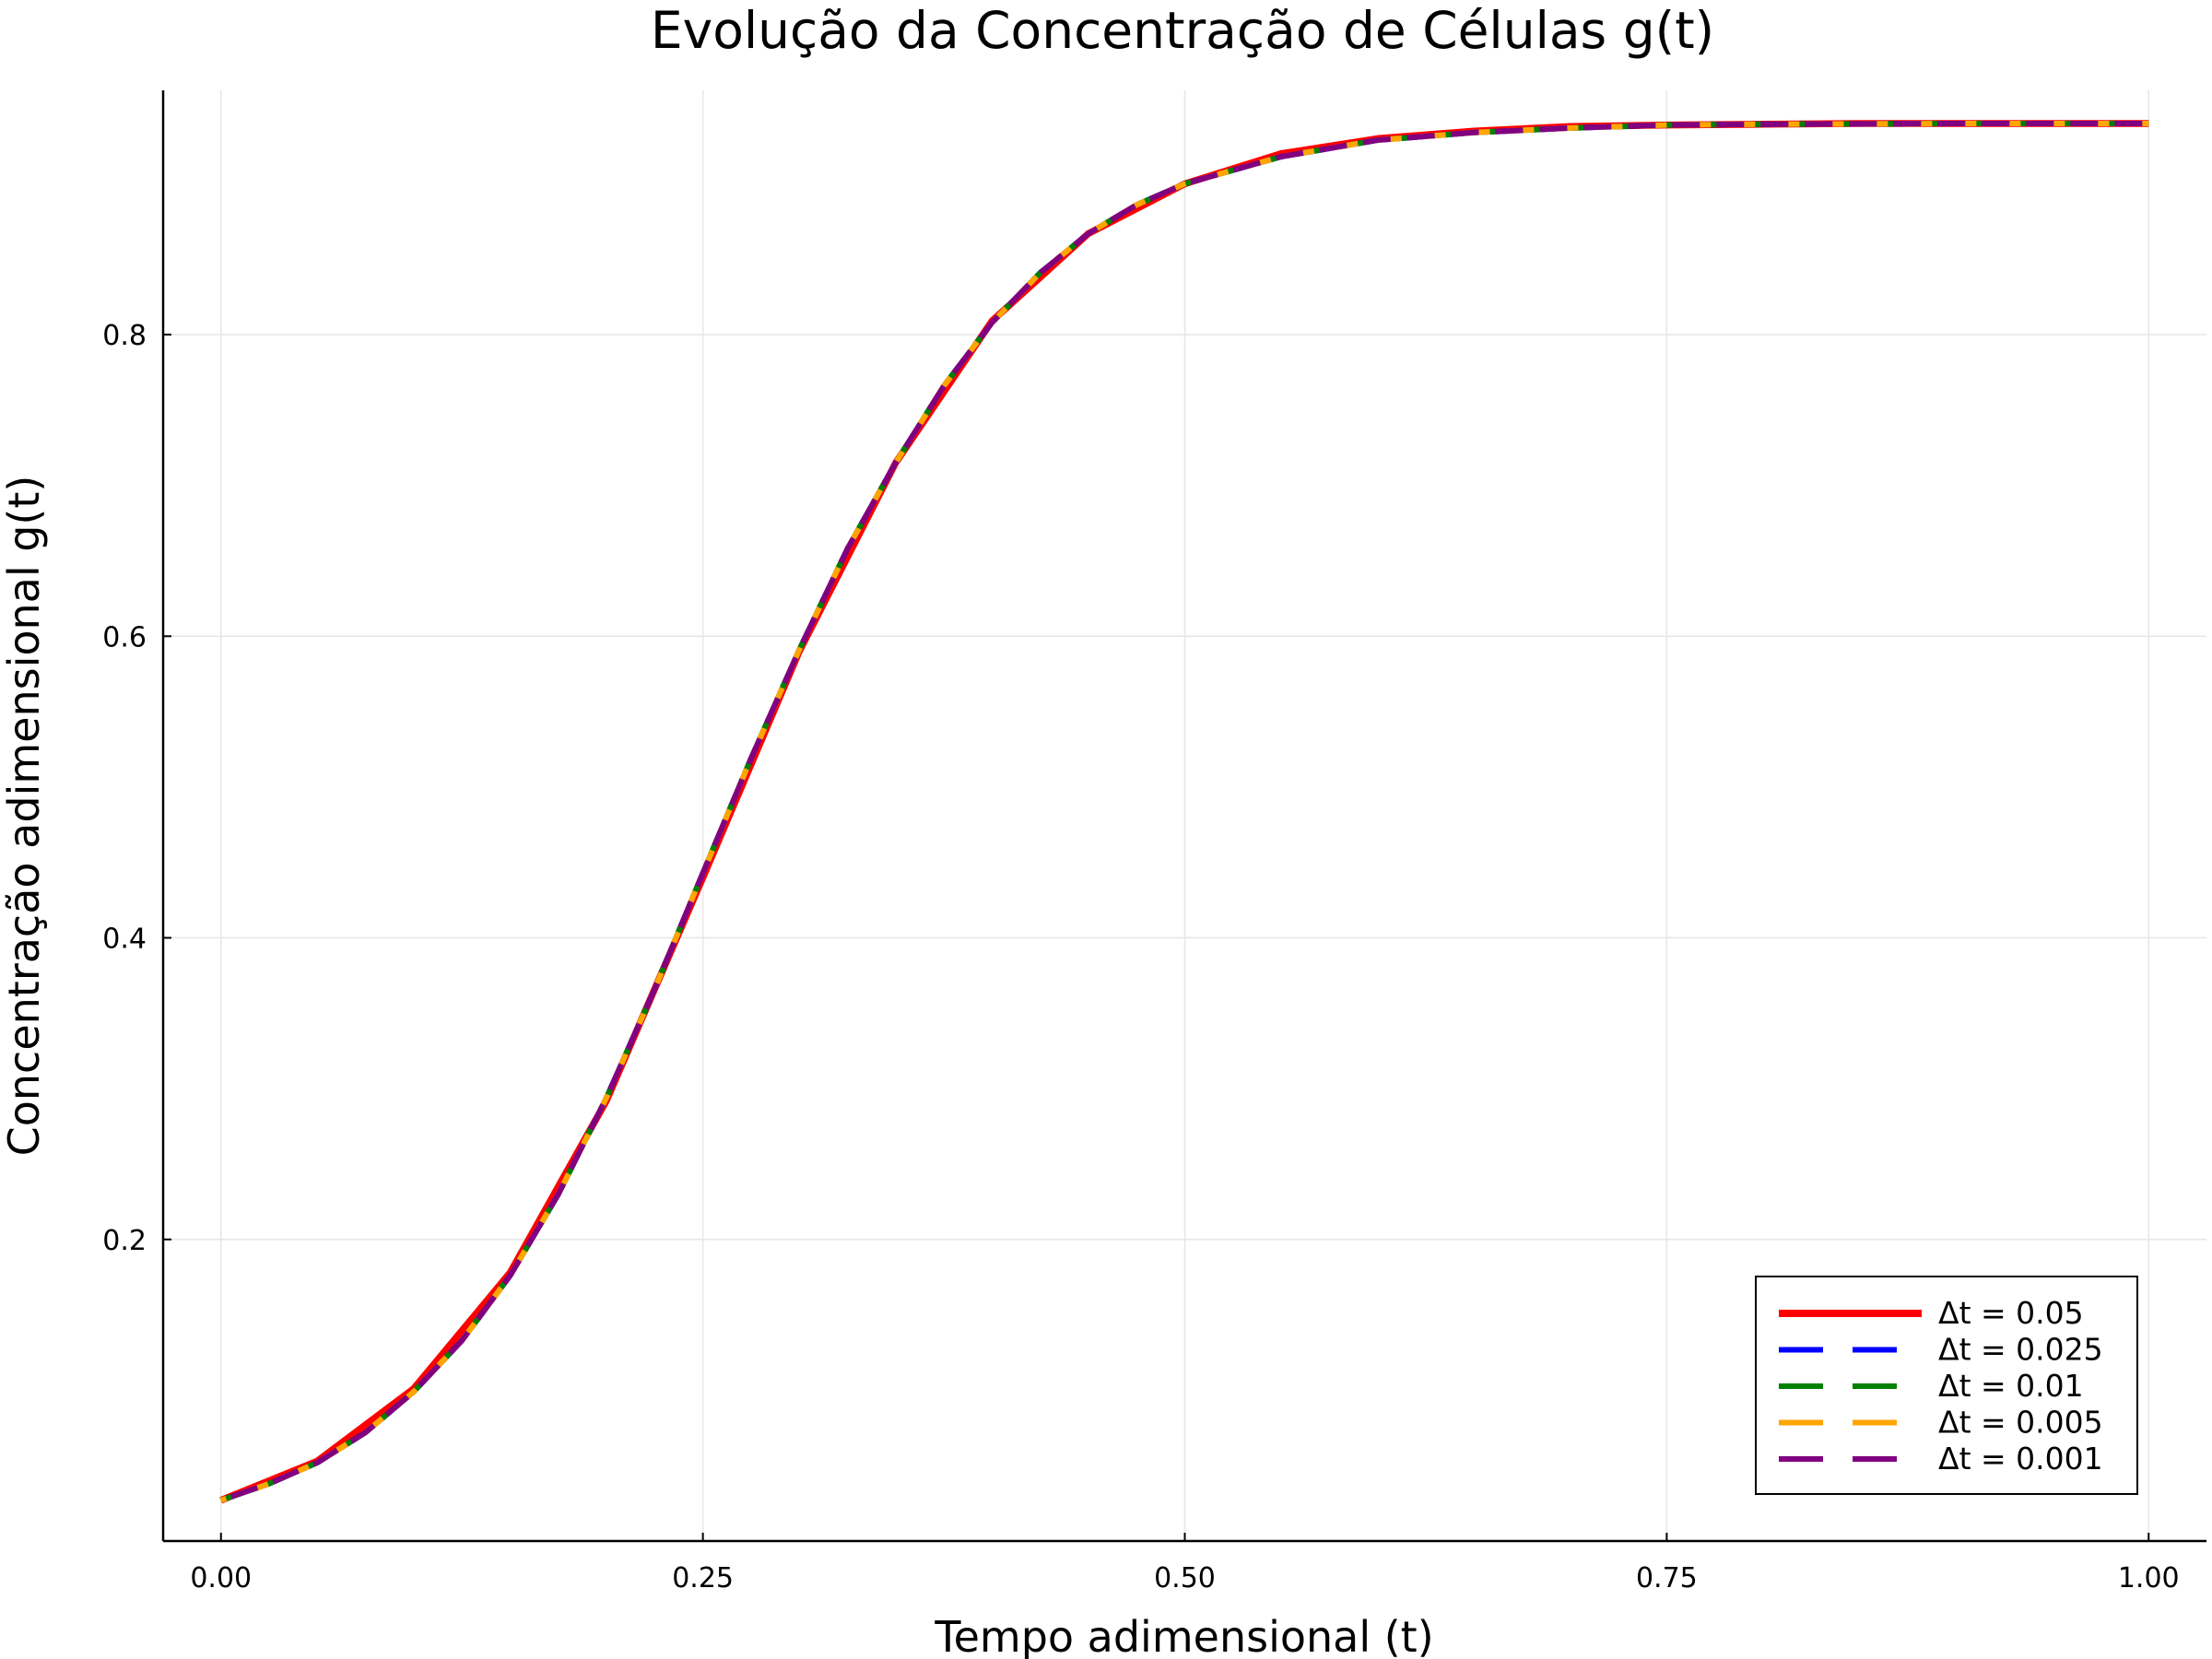  Describe the element at coordinates (124, 940) in the screenshot. I see `y-tick-label: 0.4` at that location.